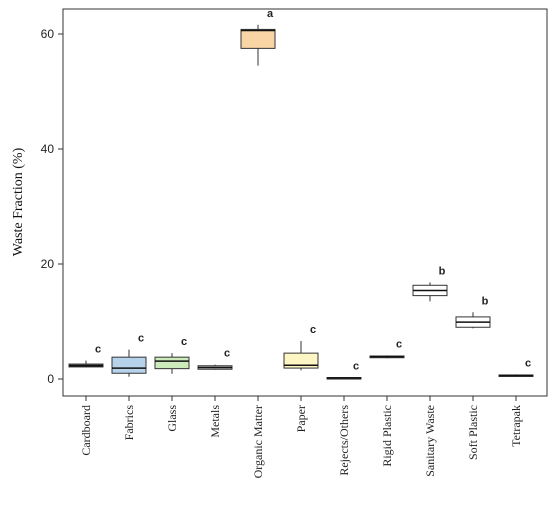 The image size is (550, 507). I want to click on box-sanitary-waste: b, so click(430, 283).